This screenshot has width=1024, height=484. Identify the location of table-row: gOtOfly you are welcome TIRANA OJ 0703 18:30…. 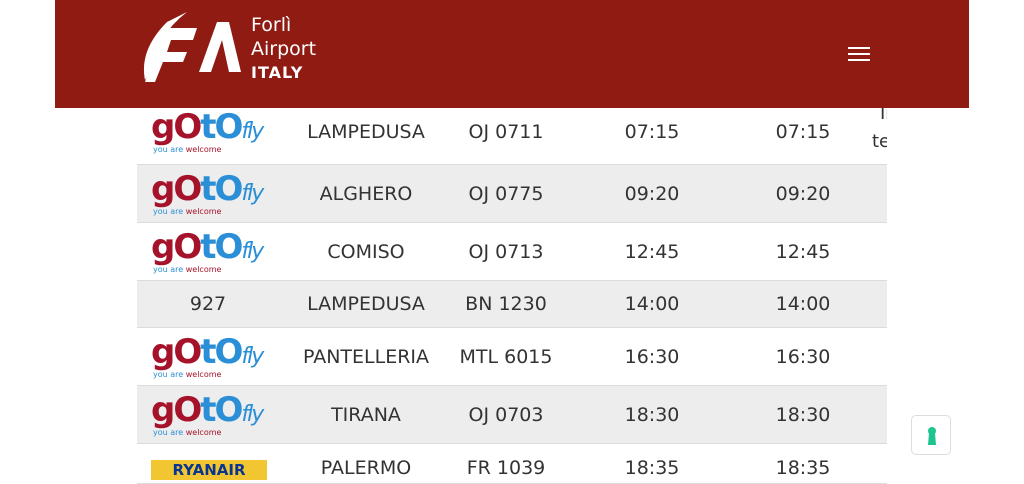
(512, 415).